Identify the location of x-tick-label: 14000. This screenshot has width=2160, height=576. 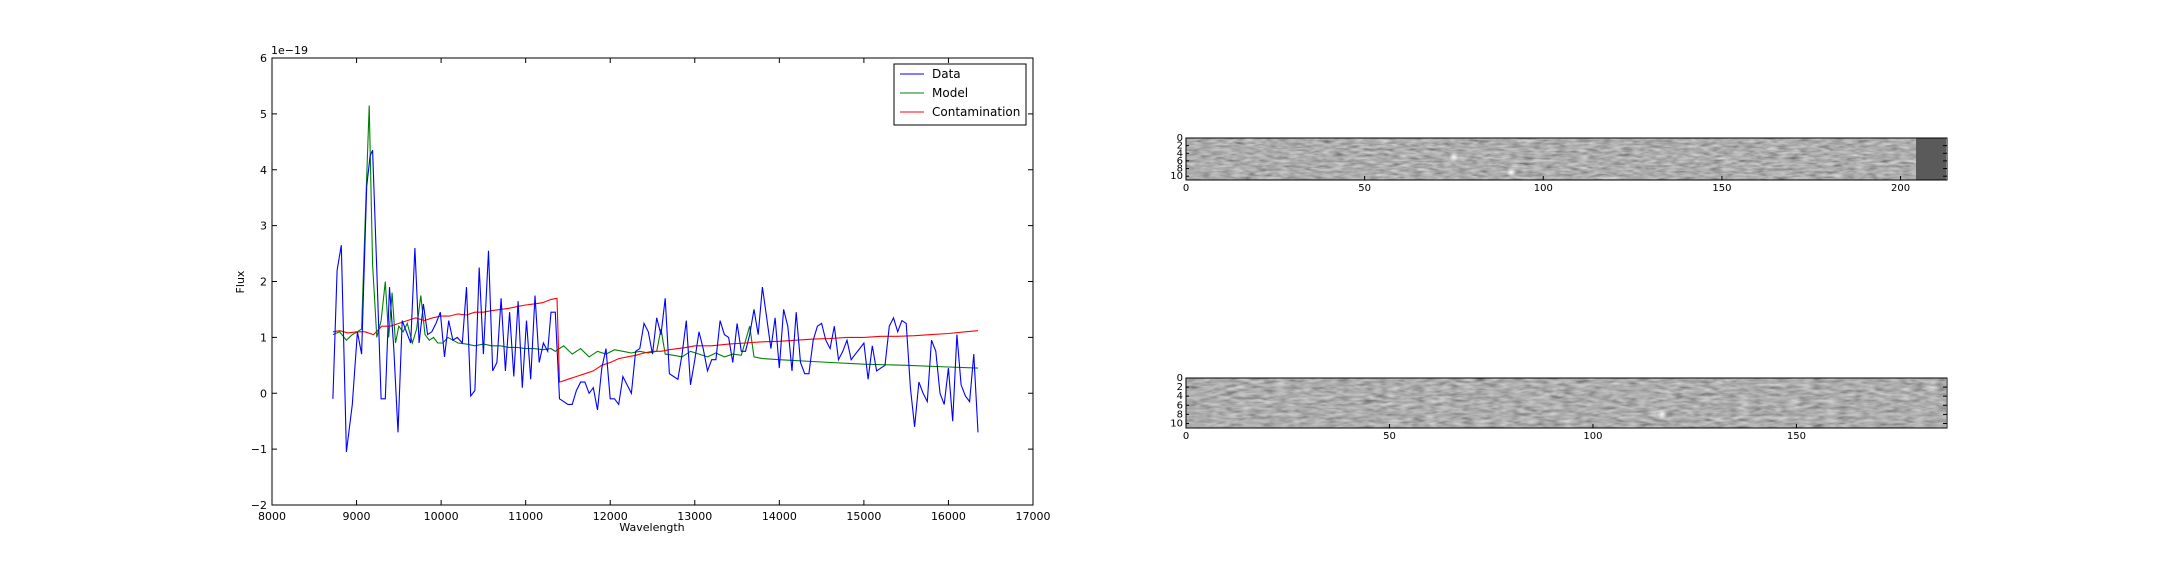
(779, 516).